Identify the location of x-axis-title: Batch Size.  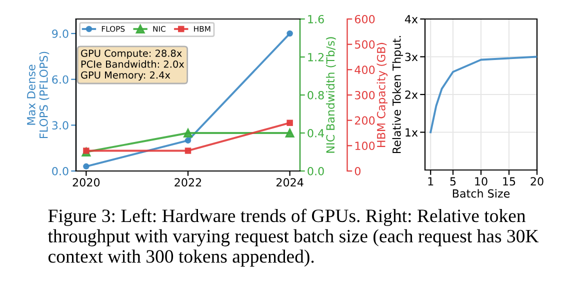
(481, 193).